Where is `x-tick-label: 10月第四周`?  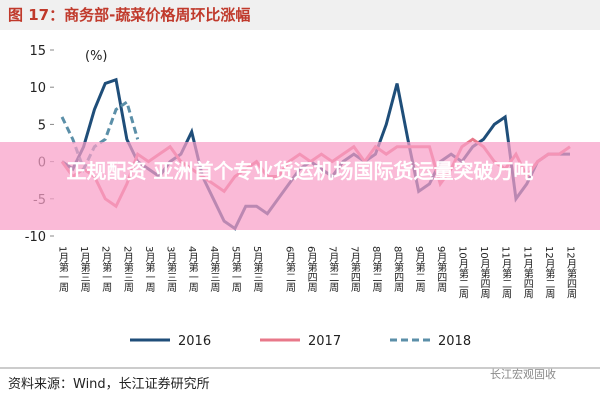
x-tick-label: 10月第四周 is located at coordinates (484, 273).